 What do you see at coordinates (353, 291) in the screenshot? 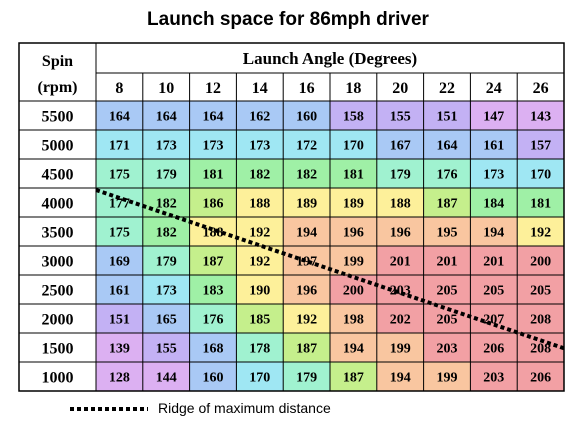
I see `cell-value: 200` at bounding box center [353, 291].